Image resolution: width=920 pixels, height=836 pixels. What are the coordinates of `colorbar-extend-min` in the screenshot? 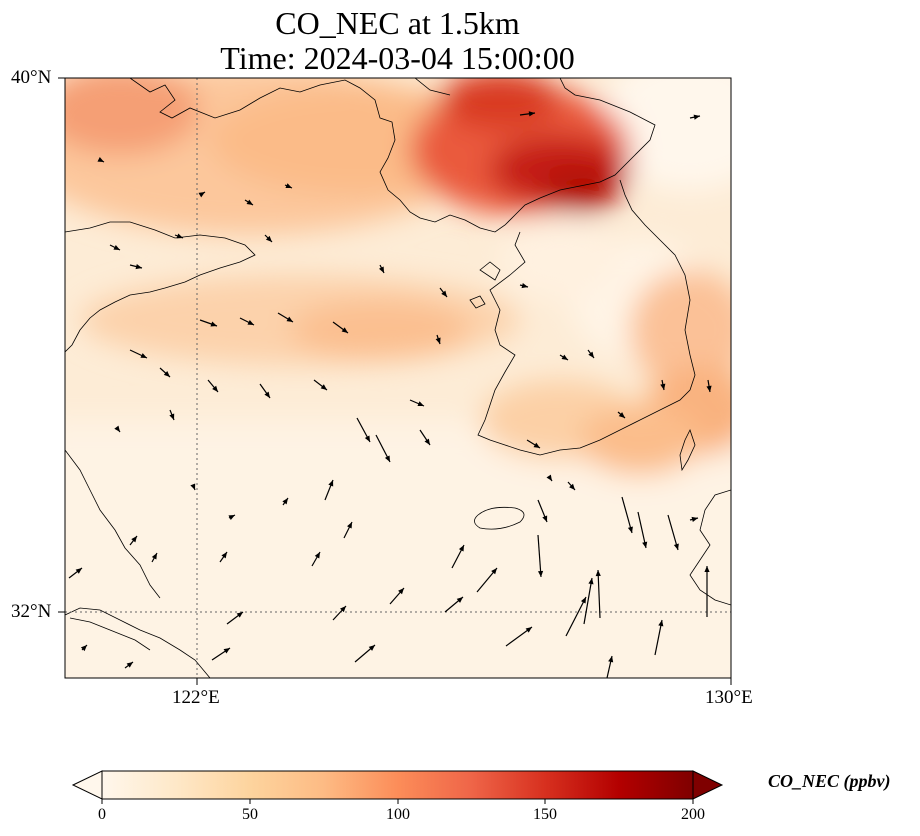 It's located at (87, 785).